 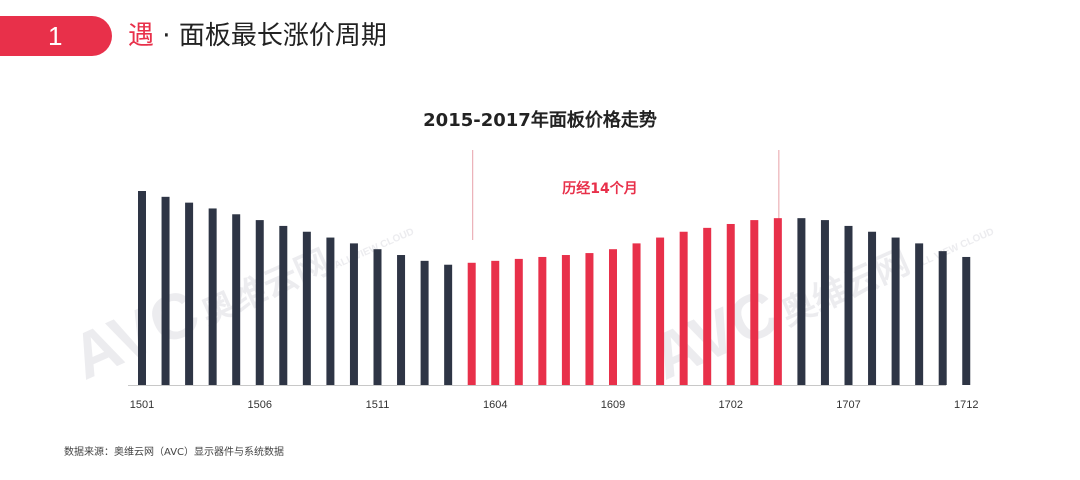 What do you see at coordinates (600, 189) in the screenshot?
I see `chart-annotation: 历经14个月` at bounding box center [600, 189].